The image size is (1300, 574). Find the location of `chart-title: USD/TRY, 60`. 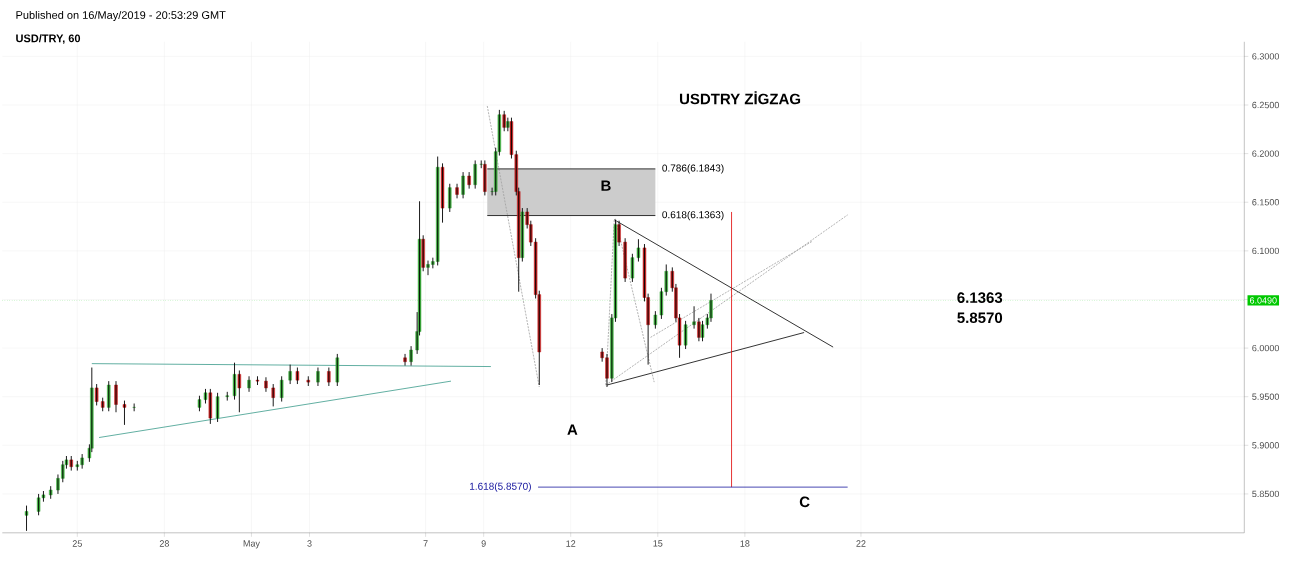

chart-title: USD/TRY, 60 is located at coordinates (48, 39).